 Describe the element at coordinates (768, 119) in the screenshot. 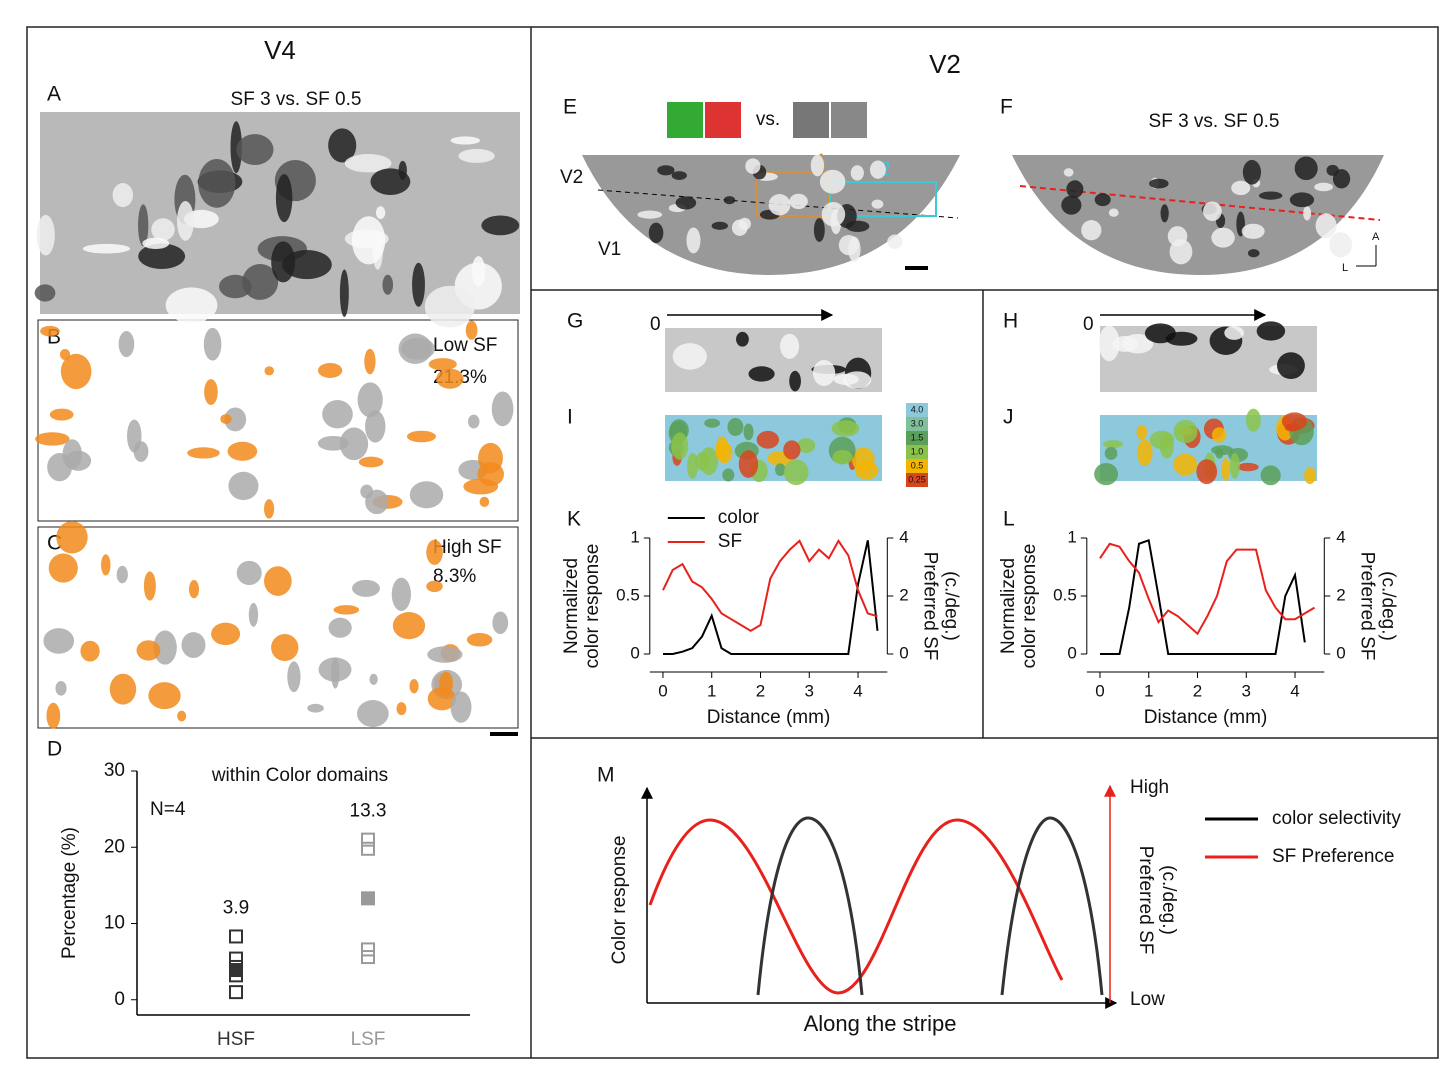

I see `vs-label: vs.` at that location.